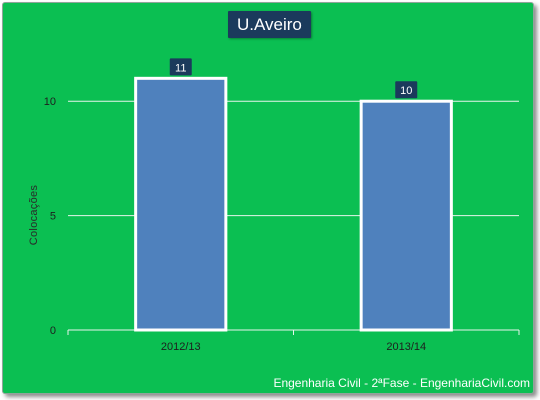 The image size is (540, 400). What do you see at coordinates (181, 347) in the screenshot?
I see `x-category-label: 2012/13` at bounding box center [181, 347].